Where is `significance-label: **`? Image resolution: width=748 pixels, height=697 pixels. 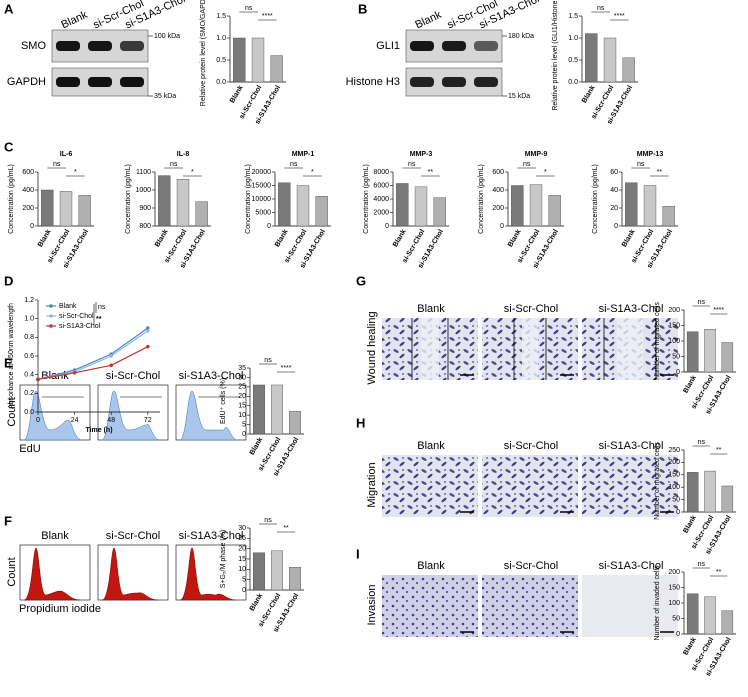
significance-label: ** is located at coordinates (431, 172).